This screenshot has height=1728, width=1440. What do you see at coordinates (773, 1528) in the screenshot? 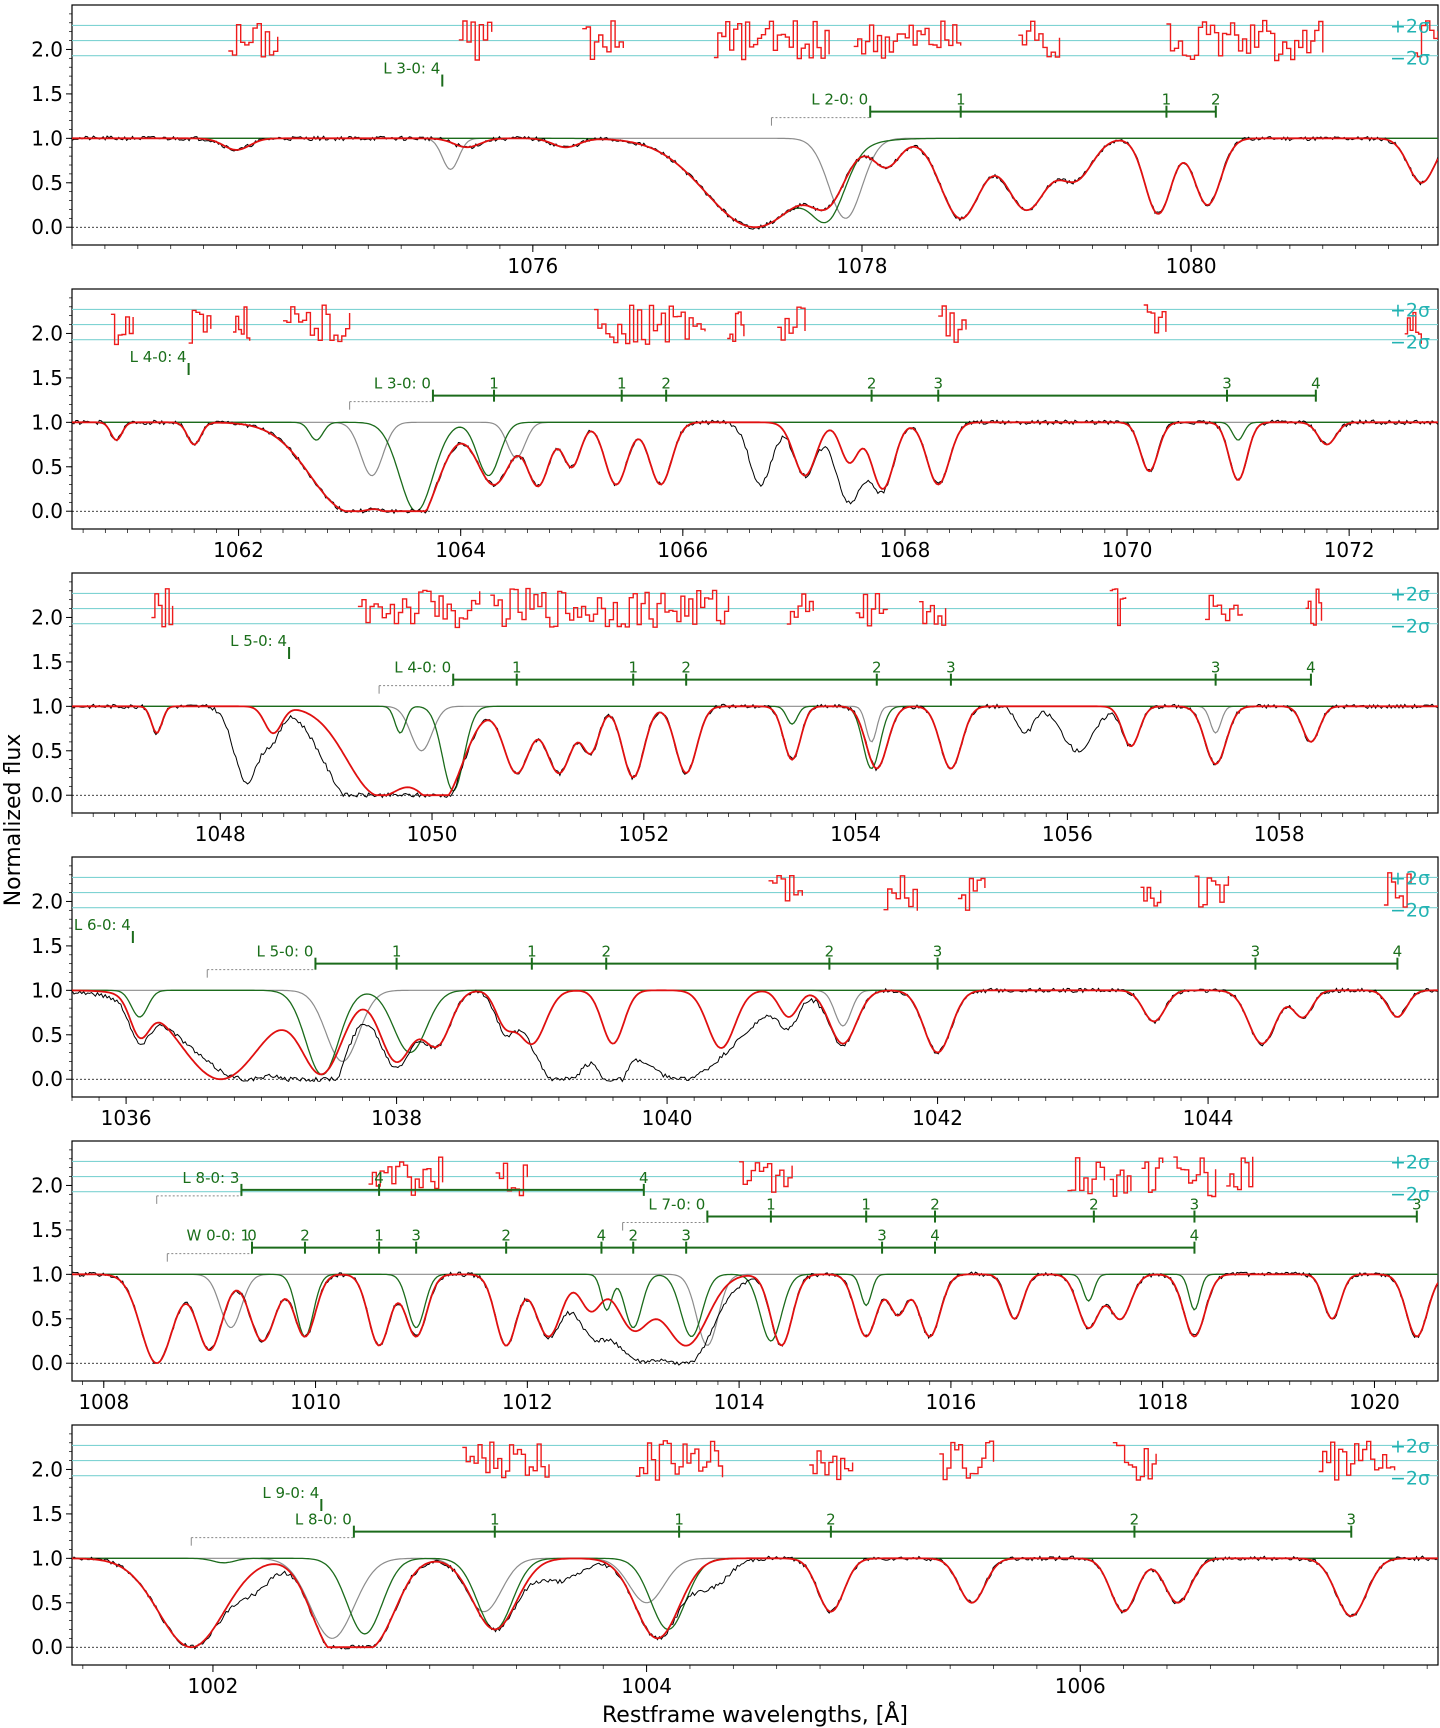
I see `line-series-2: 1 1 2 2 3 L 8-0: 0` at bounding box center [773, 1528].